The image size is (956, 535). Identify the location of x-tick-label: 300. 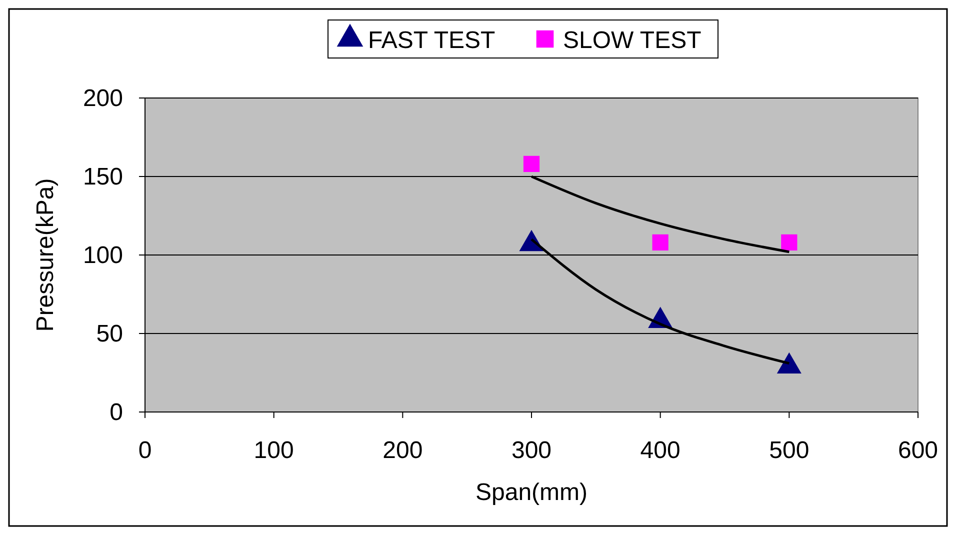
(531, 450).